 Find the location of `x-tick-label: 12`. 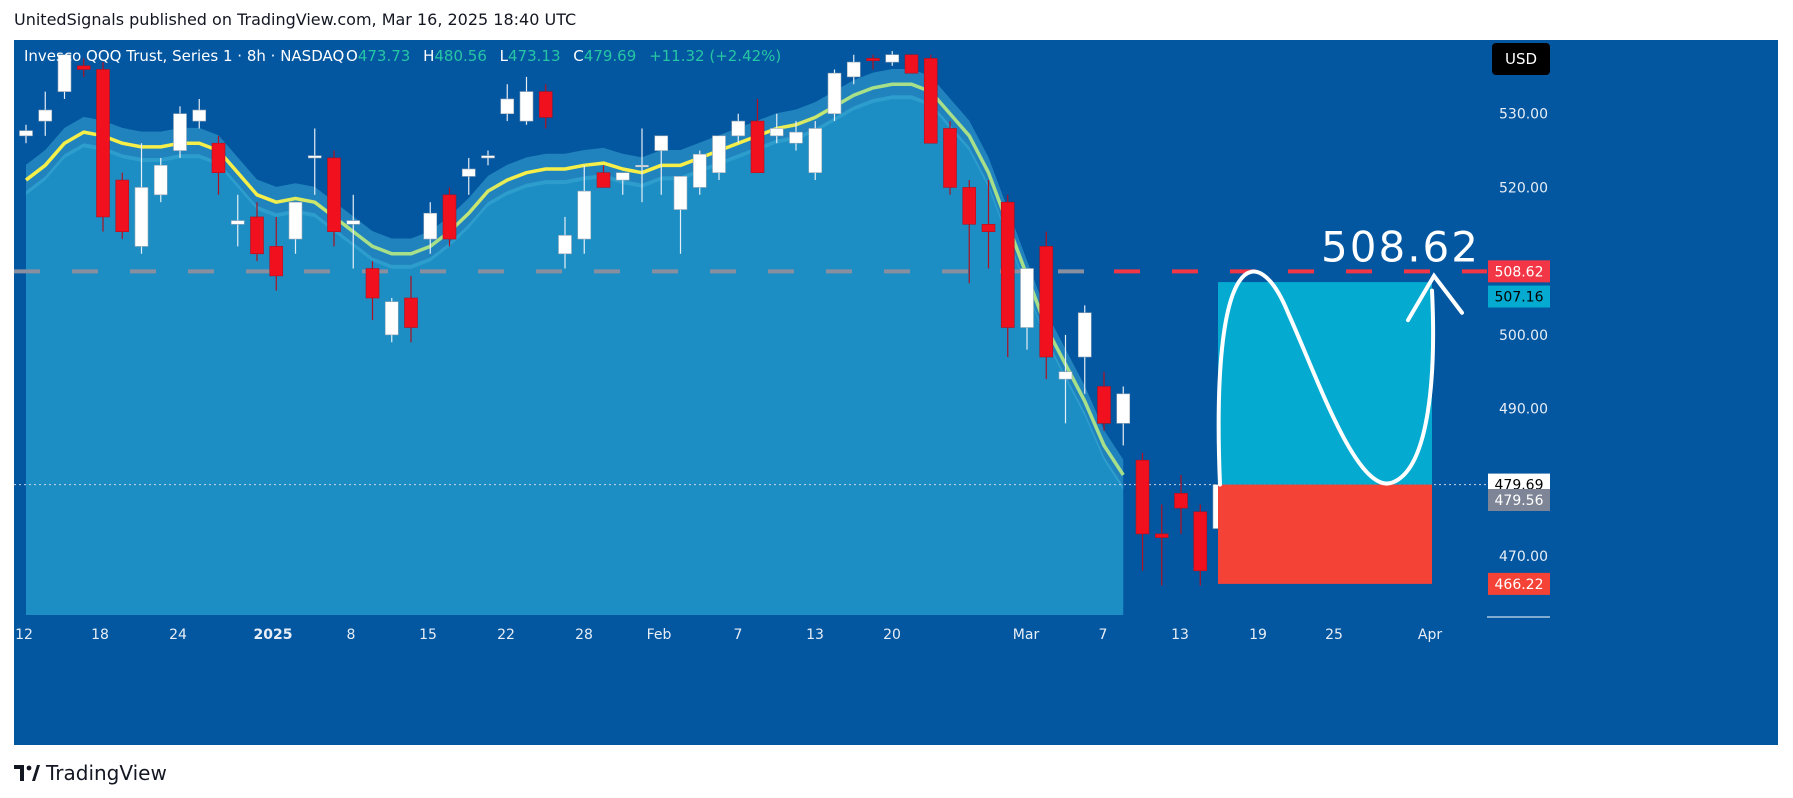

x-tick-label: 12 is located at coordinates (24, 635).